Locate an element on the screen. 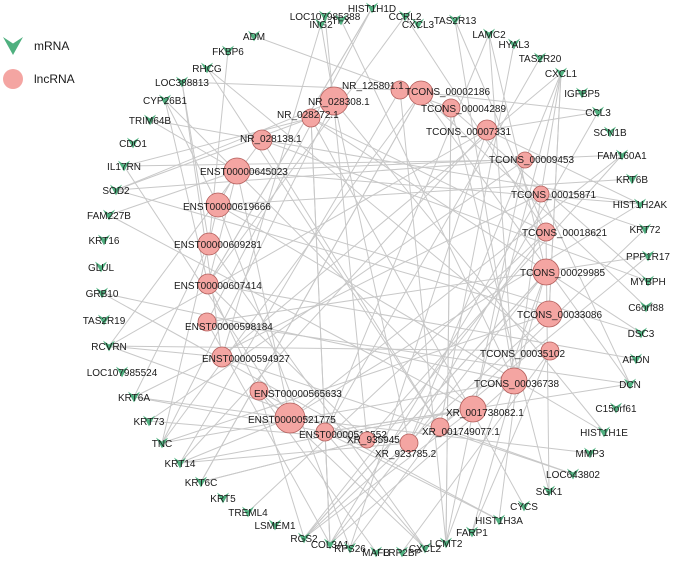 The height and width of the screenshot is (568, 685). mrna-node: DCN is located at coordinates (630, 384).